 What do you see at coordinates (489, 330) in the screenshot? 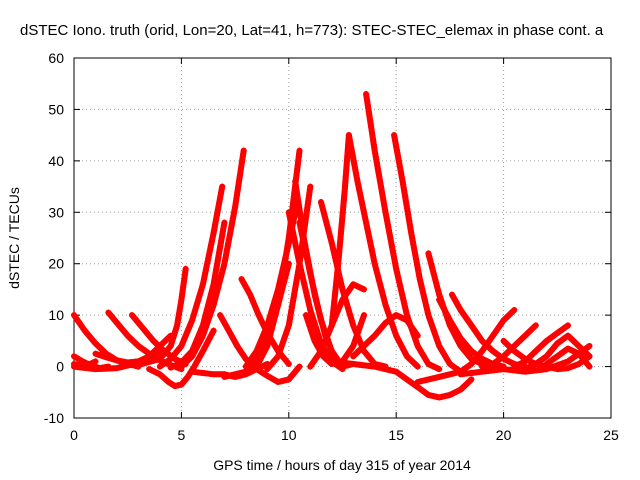
I see `series-trace` at bounding box center [489, 330].